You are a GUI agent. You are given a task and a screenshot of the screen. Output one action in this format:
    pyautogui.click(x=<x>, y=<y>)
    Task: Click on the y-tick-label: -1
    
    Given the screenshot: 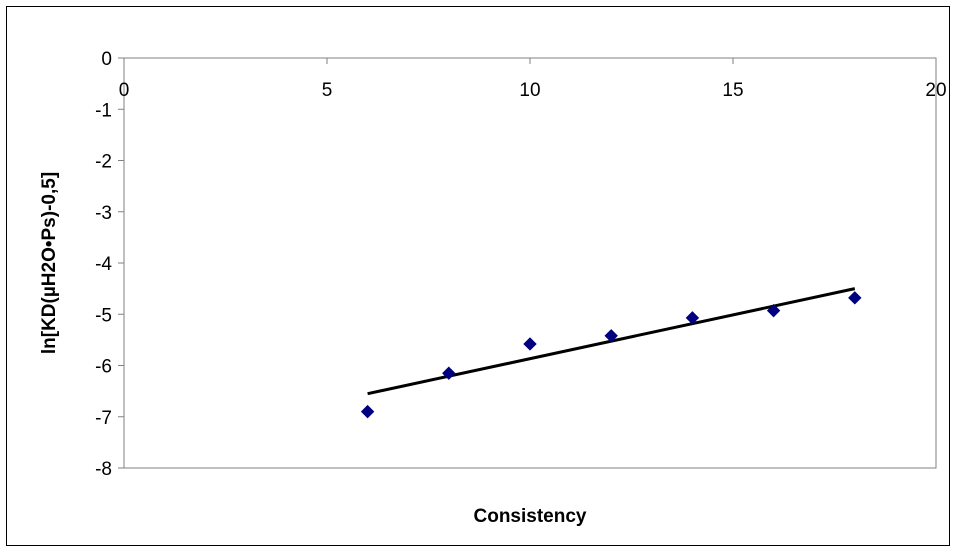 What is the action you would take?
    pyautogui.click(x=103, y=110)
    